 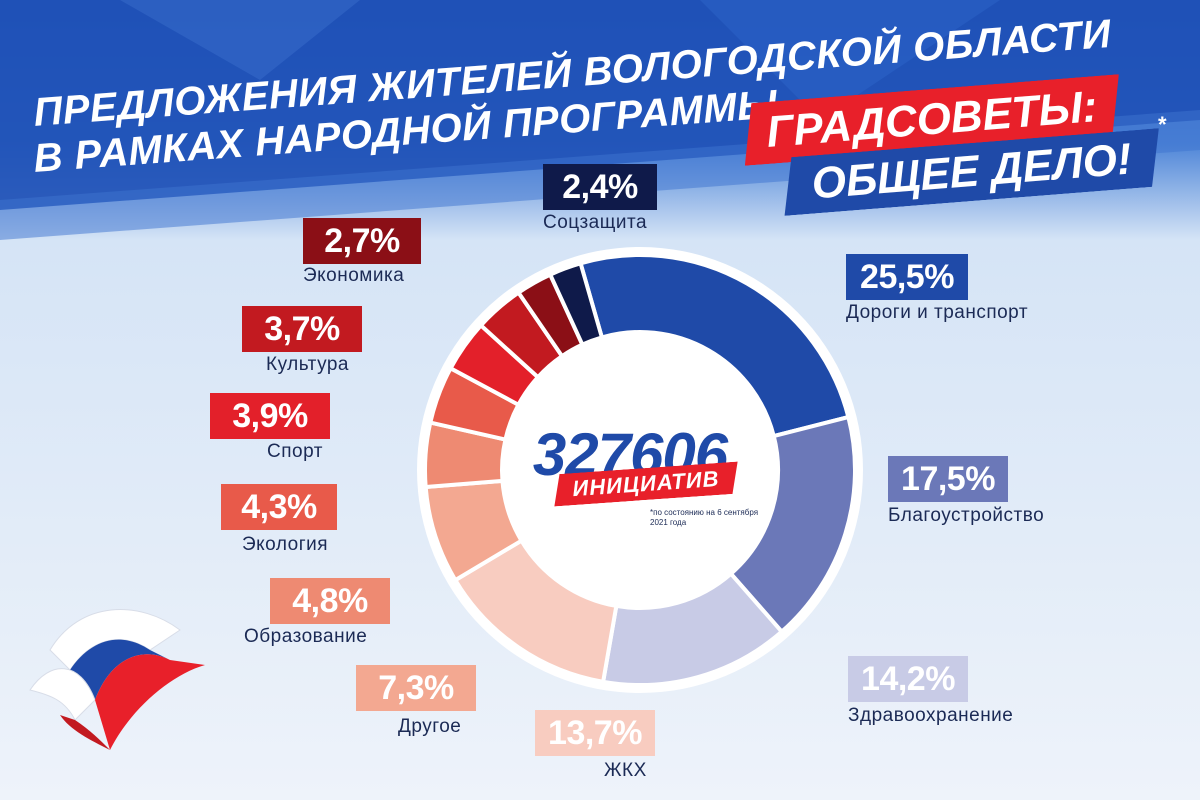 I want to click on data-label: 2,7%, so click(x=362, y=241).